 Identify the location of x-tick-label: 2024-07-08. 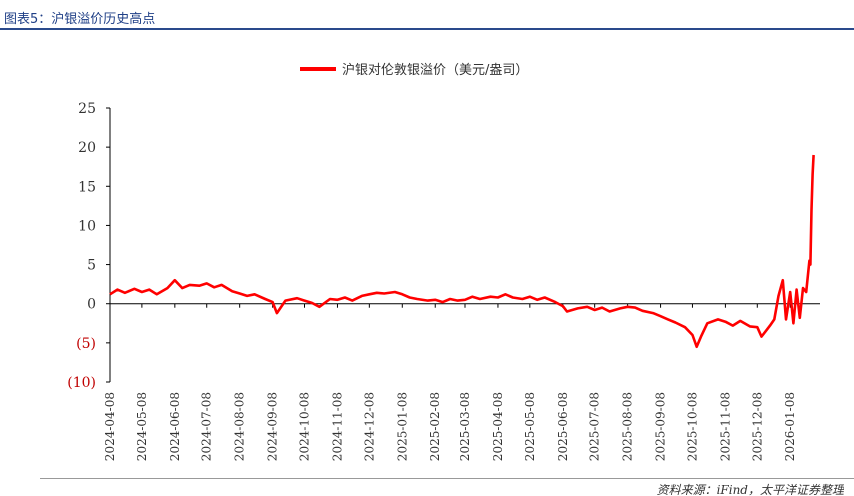
(207, 426).